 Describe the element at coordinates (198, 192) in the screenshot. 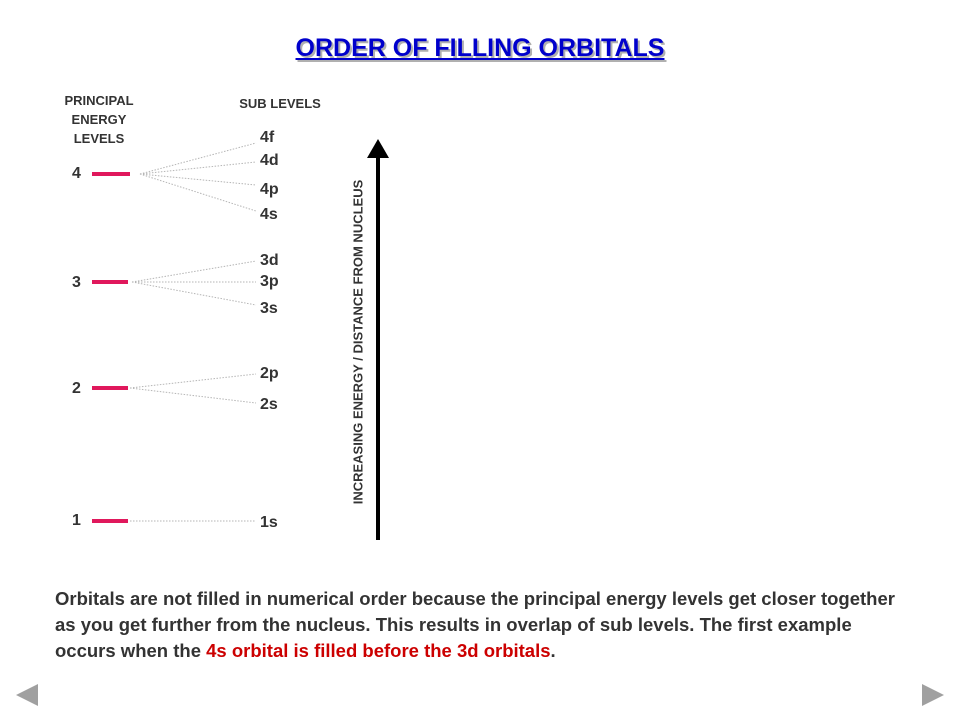

I see `connector-4-4s` at that location.